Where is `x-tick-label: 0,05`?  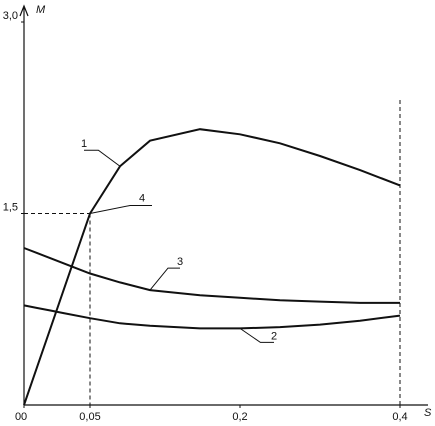 x-tick-label: 0,05 is located at coordinates (89, 417).